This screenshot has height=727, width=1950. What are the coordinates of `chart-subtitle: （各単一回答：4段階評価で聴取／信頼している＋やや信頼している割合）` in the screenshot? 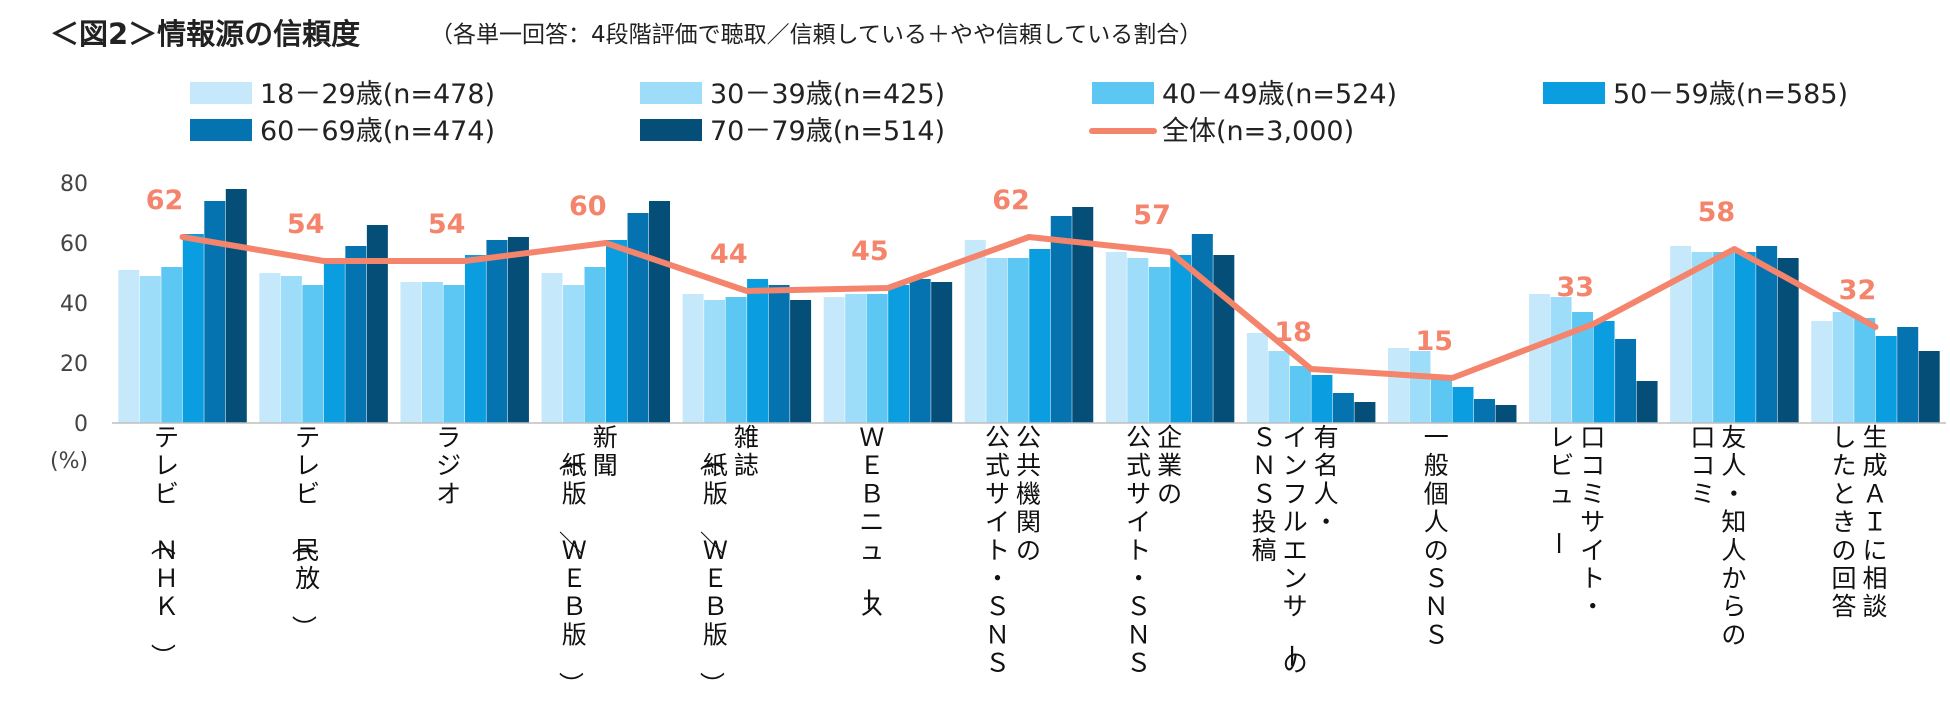 It's located at (816, 35).